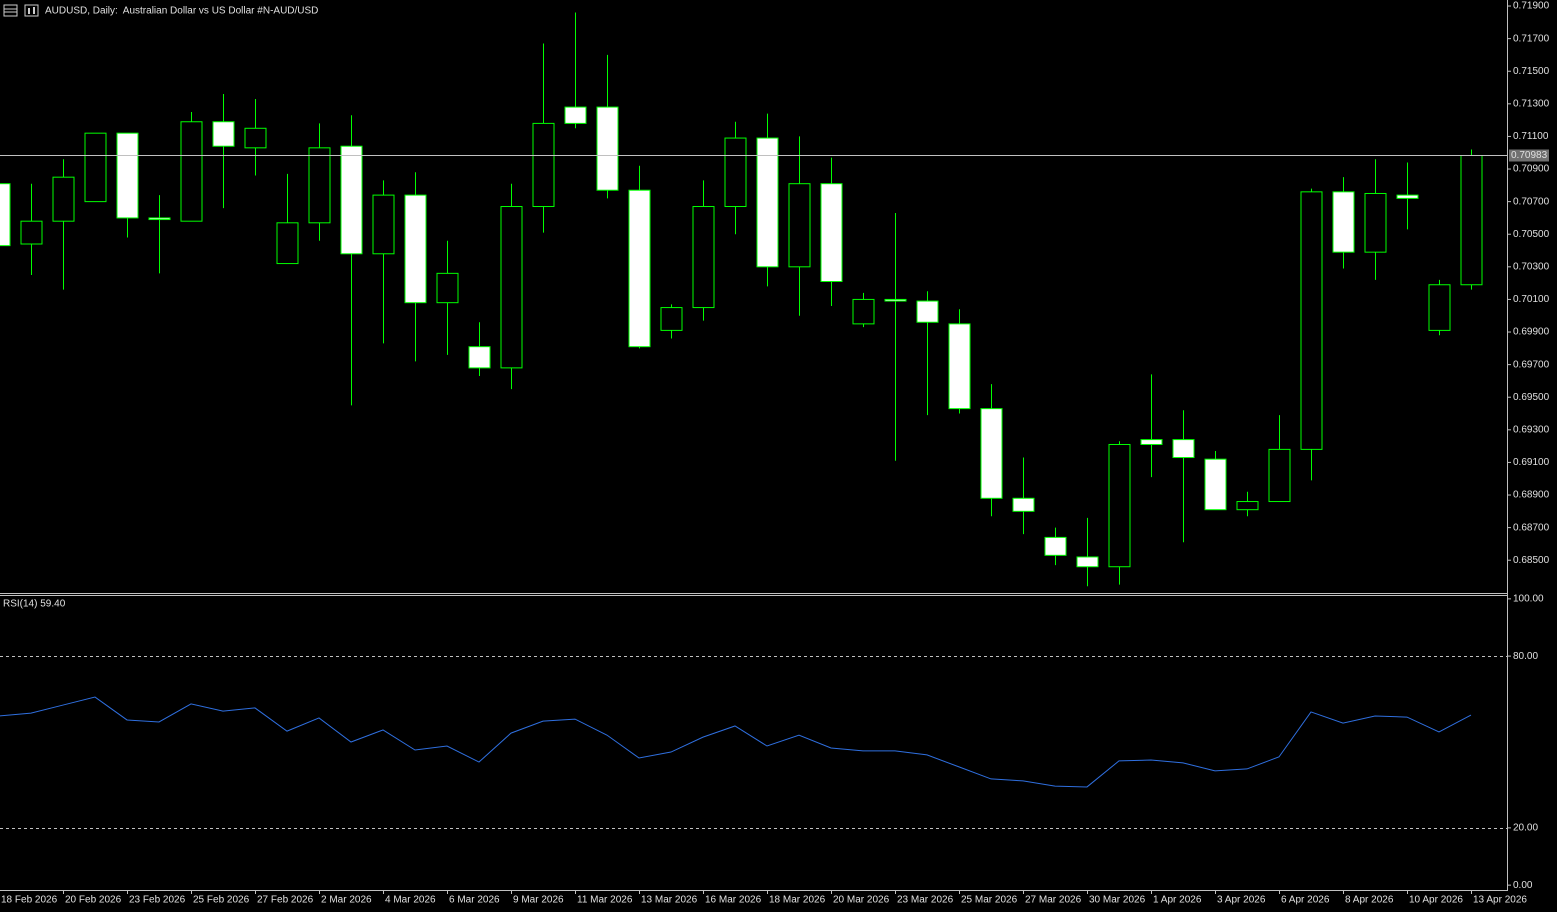 This screenshot has height=912, width=1557. Describe the element at coordinates (1436, 900) in the screenshot. I see `x-tick-label: 10 Apr 2026` at that location.